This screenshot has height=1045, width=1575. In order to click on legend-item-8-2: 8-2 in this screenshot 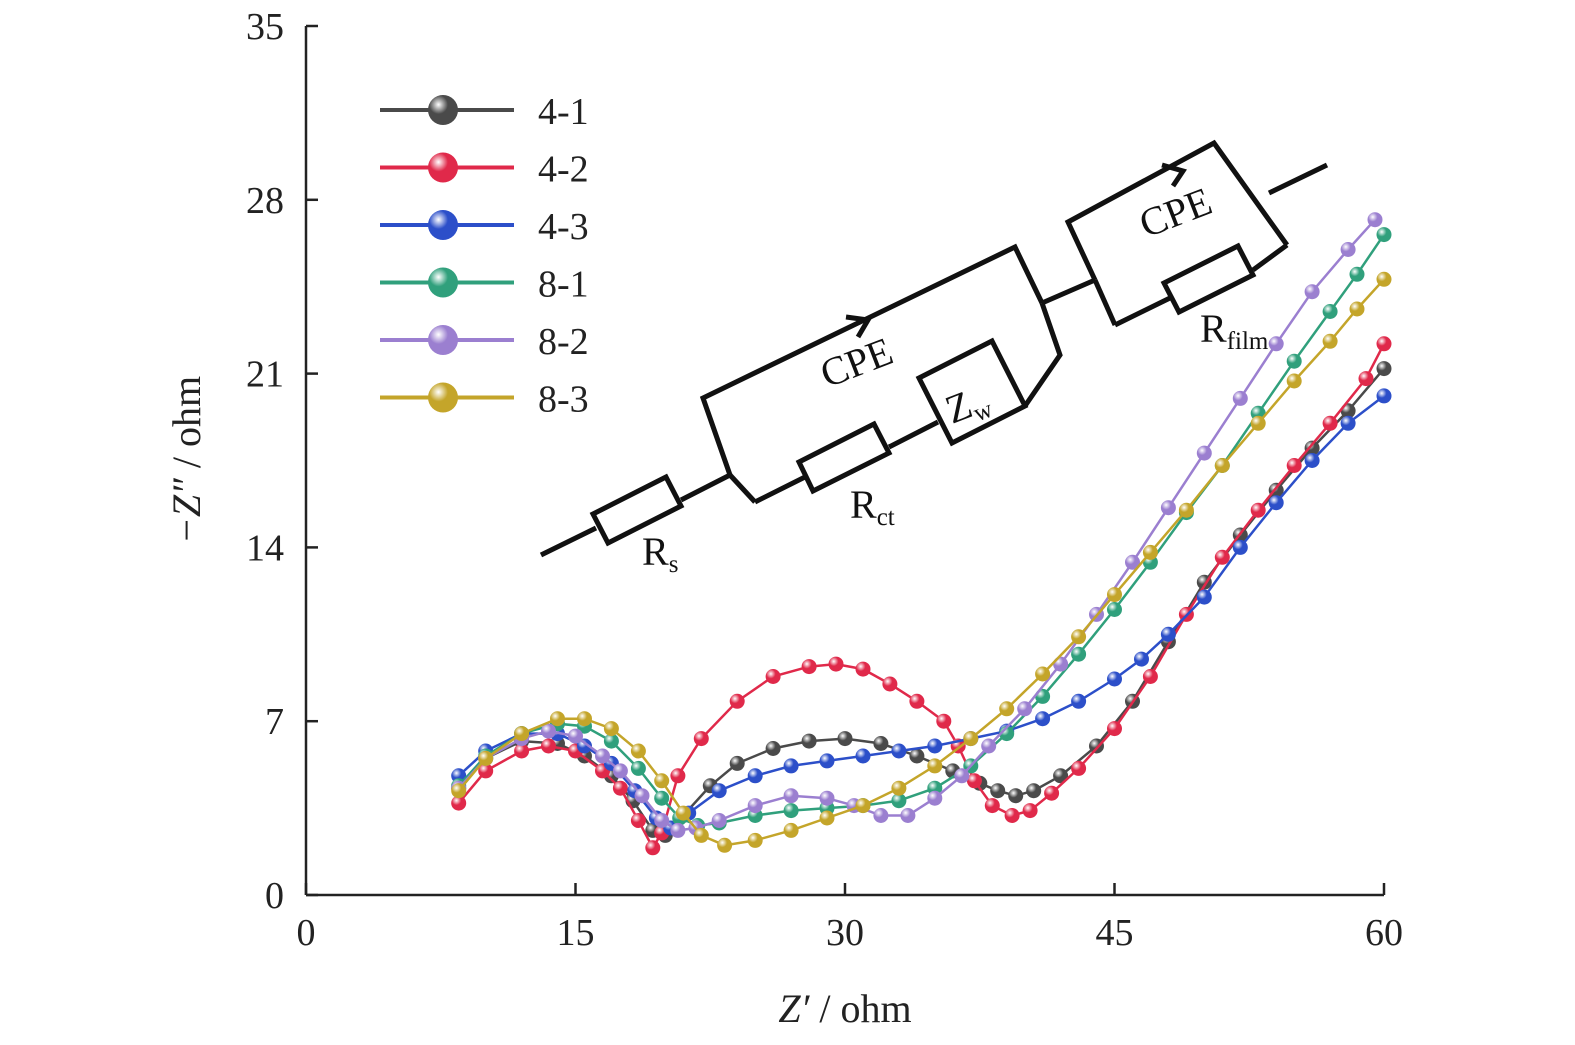, I will do `click(484, 342)`.